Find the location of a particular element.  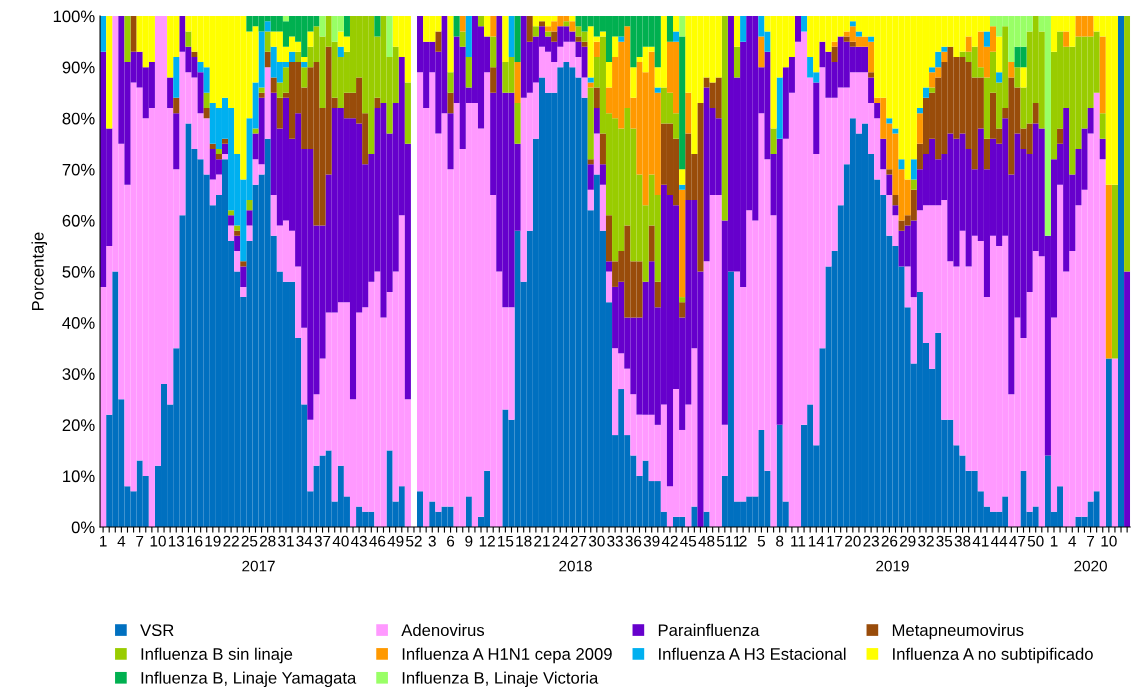

x-tick-label: 11 is located at coordinates (798, 541).